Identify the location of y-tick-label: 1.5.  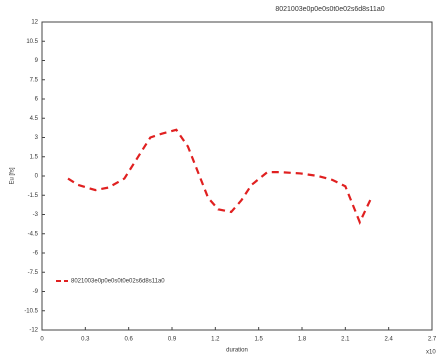
(34, 157).